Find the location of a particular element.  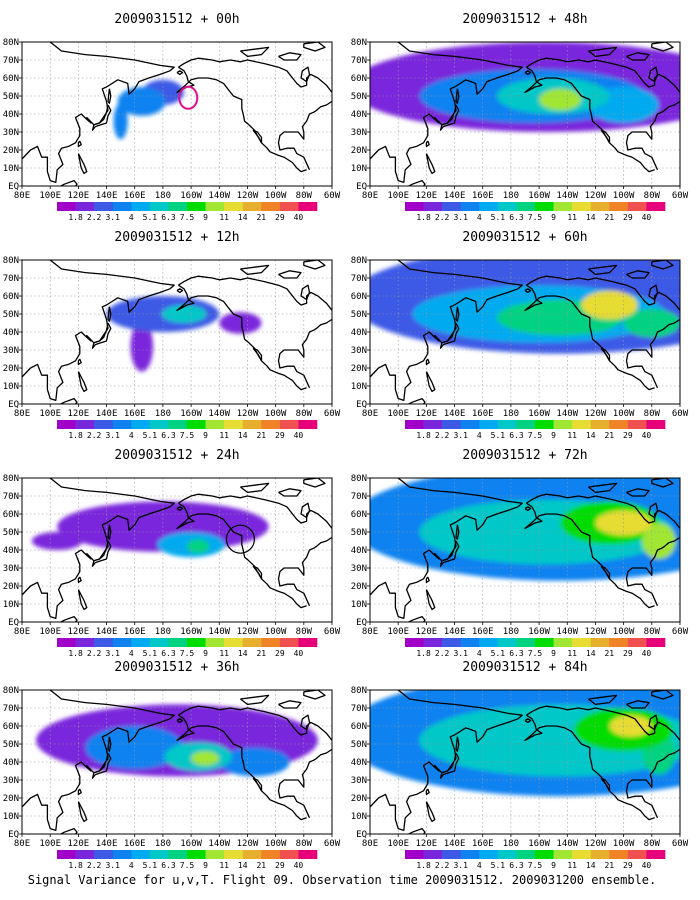

panel-title: 2009031512 + 24h is located at coordinates (176, 455).